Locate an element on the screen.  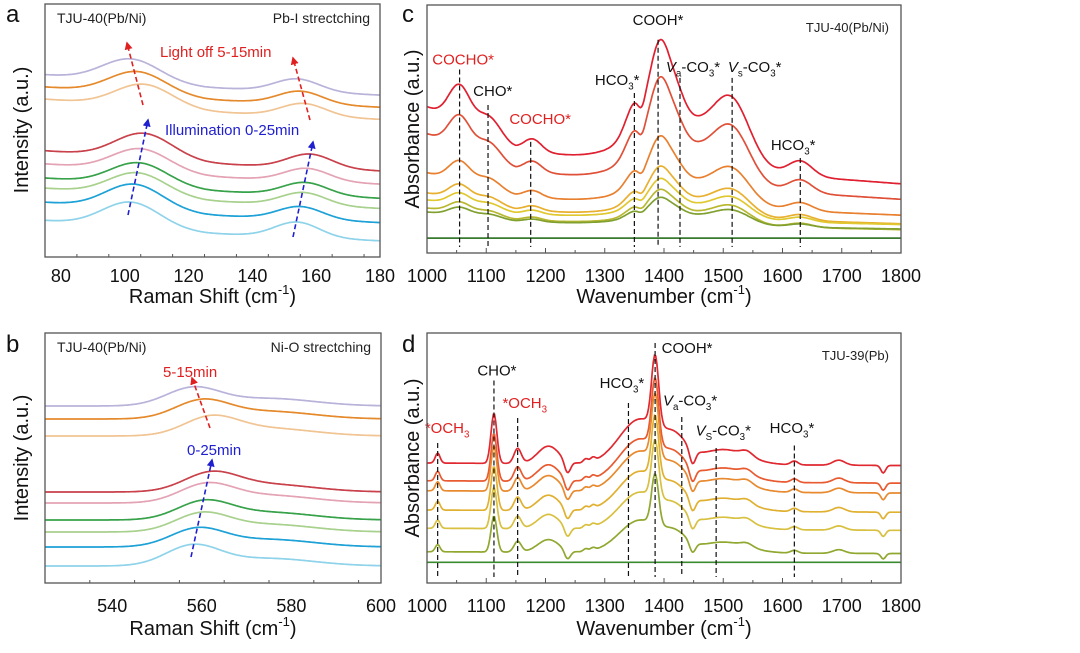
x-axis-title-part: -1 is located at coordinates (739, 621).